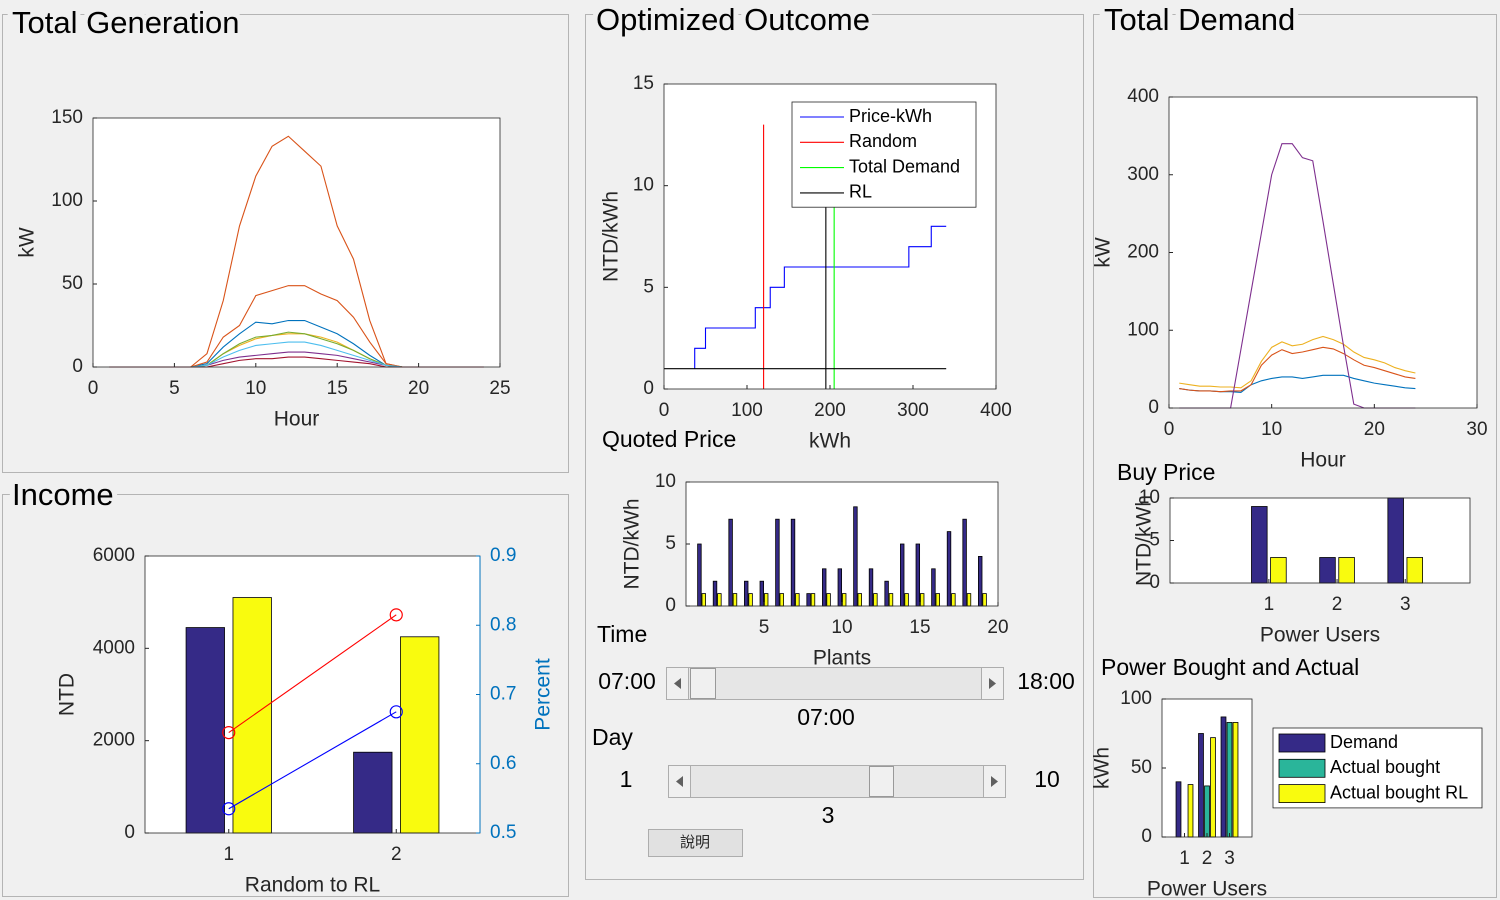 Image resolution: width=1500 pixels, height=900 pixels. I want to click on x-tick-label: 30, so click(1476, 429).